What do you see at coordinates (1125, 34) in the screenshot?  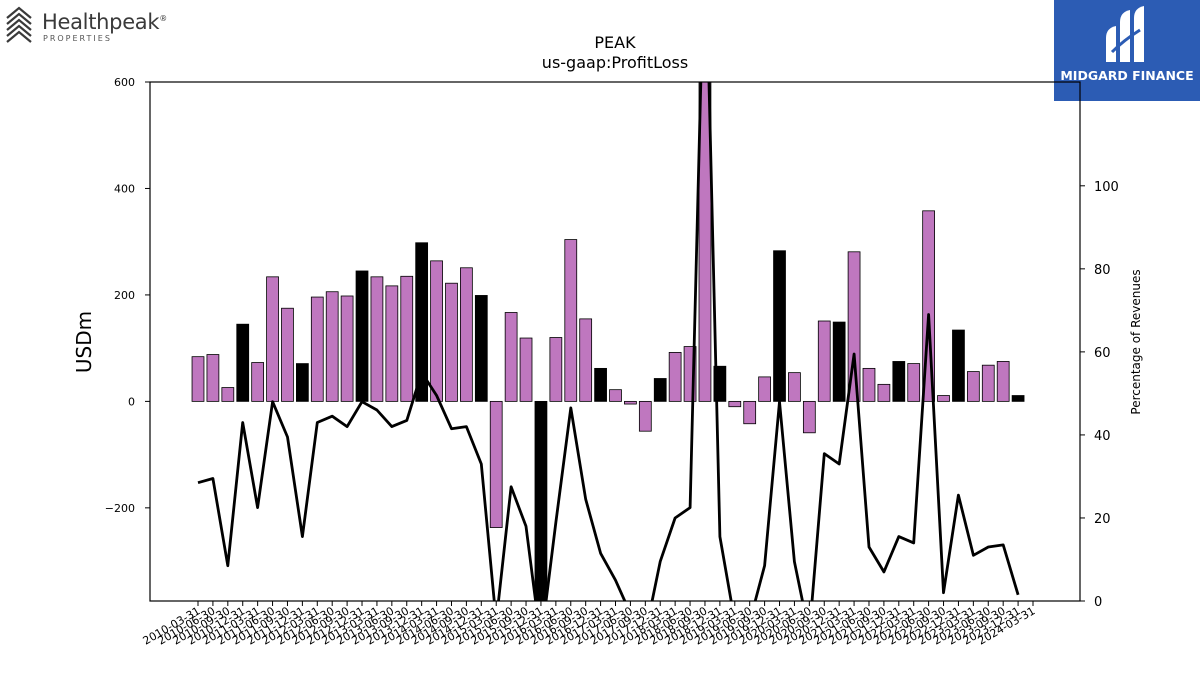 I see `midgard-emblem-icon` at bounding box center [1125, 34].